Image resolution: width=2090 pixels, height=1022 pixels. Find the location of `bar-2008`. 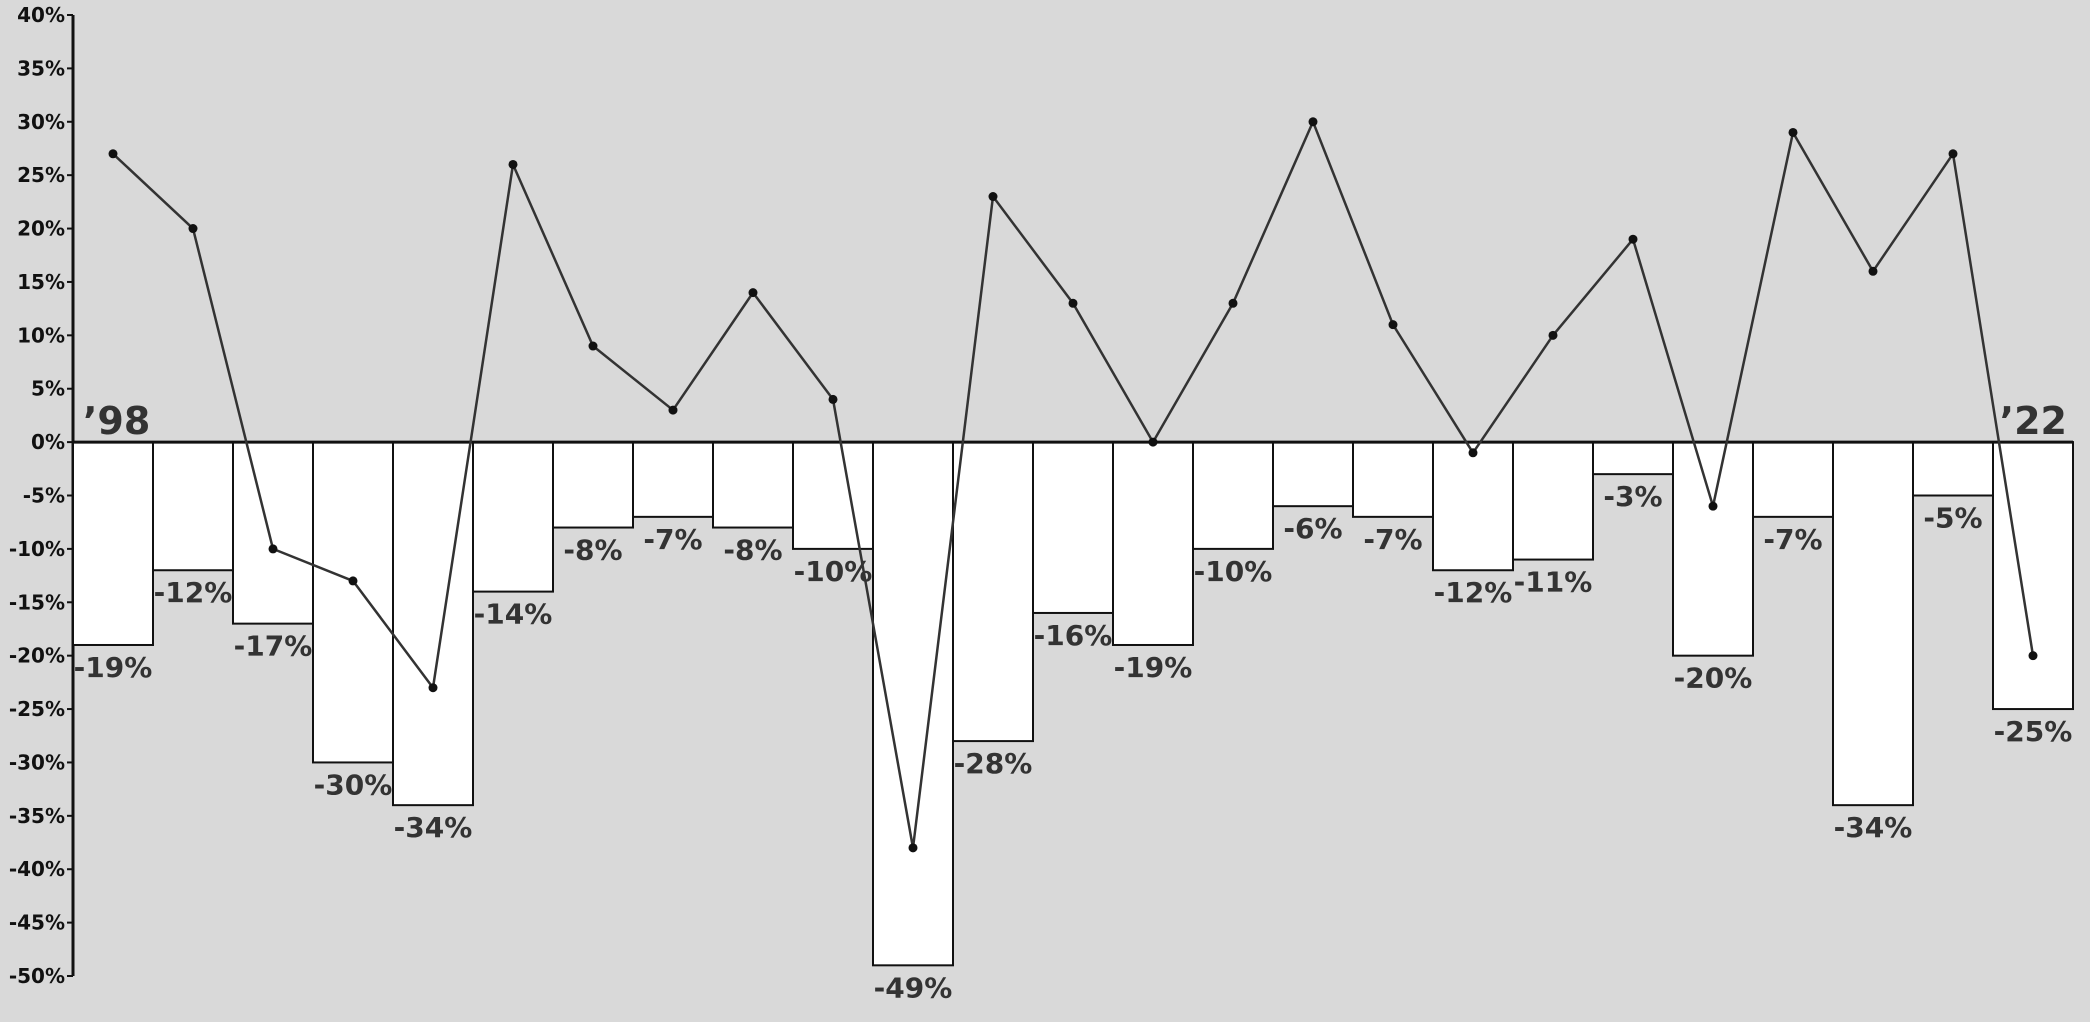

bar-2008 is located at coordinates (913, 704).